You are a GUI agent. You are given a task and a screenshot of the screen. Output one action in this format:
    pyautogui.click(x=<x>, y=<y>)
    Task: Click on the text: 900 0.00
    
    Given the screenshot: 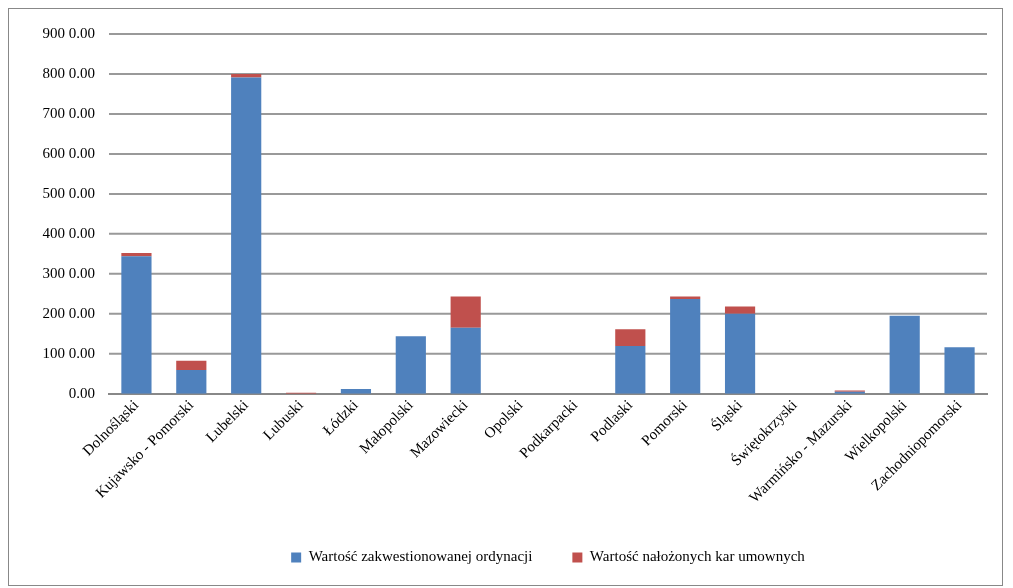 What is the action you would take?
    pyautogui.click(x=68, y=32)
    